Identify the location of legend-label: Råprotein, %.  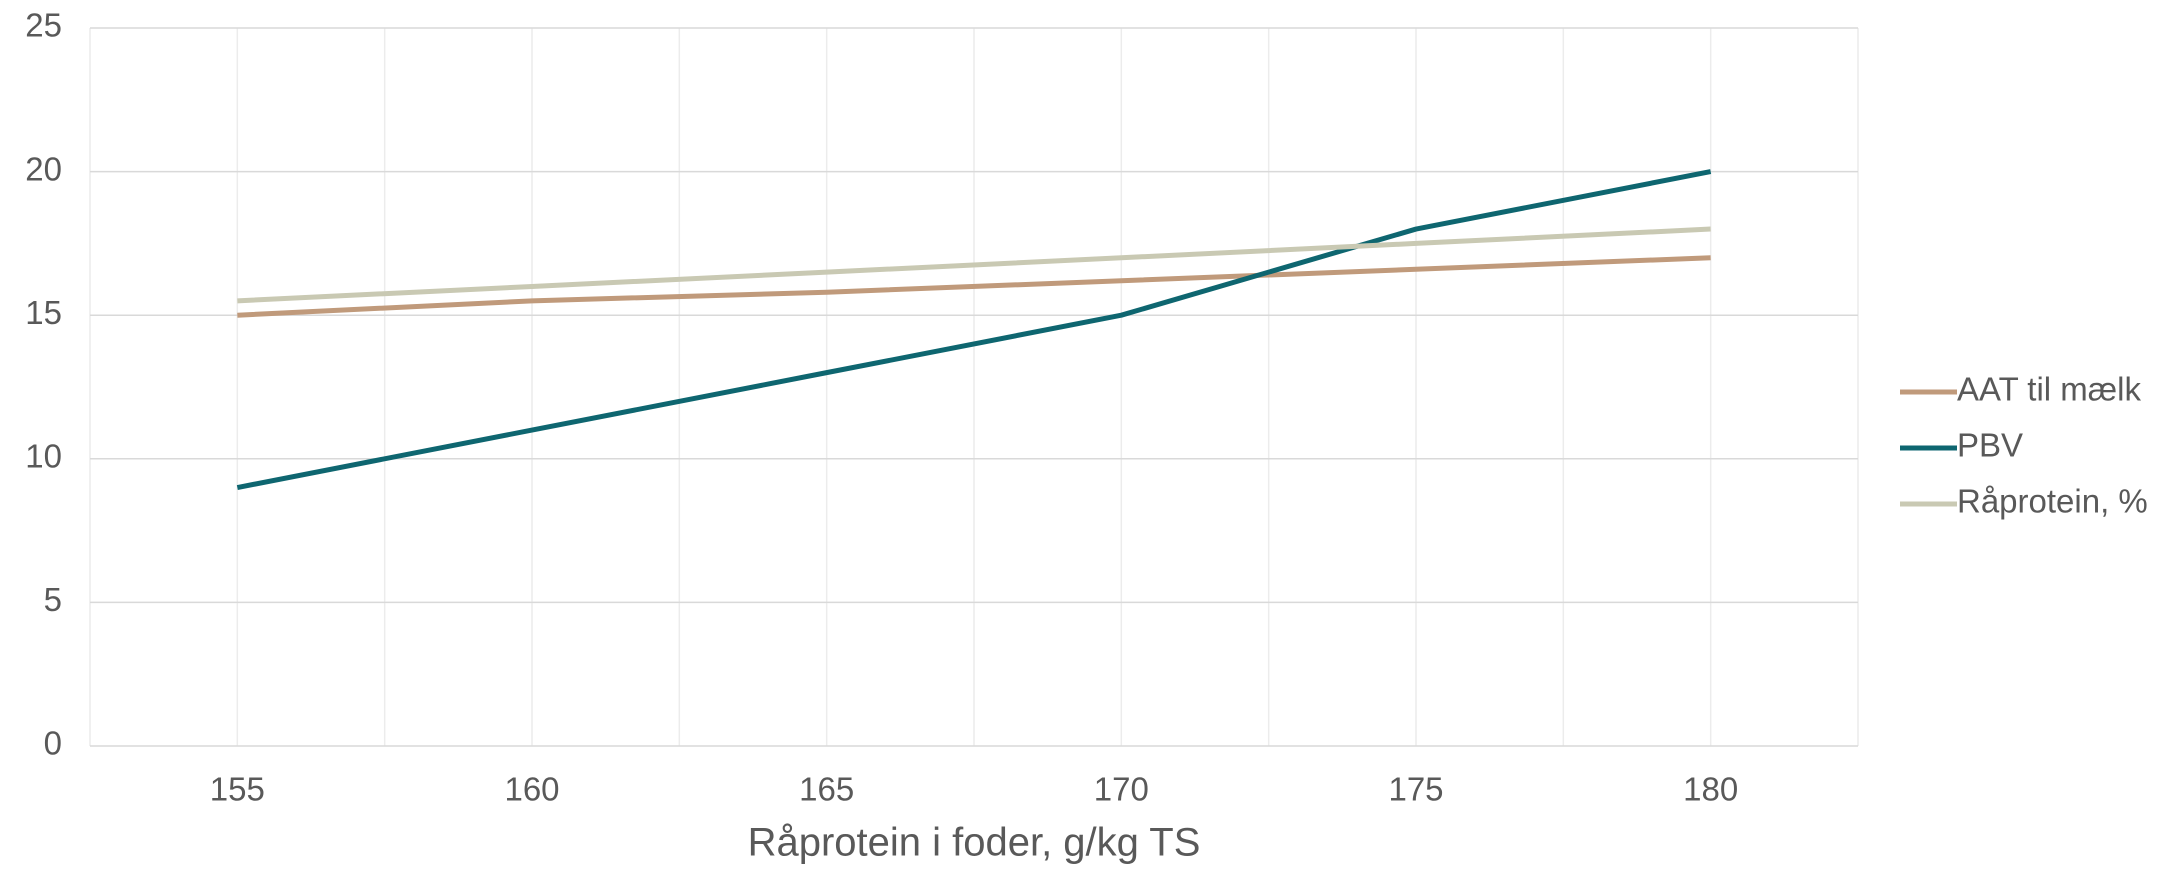
(2052, 501).